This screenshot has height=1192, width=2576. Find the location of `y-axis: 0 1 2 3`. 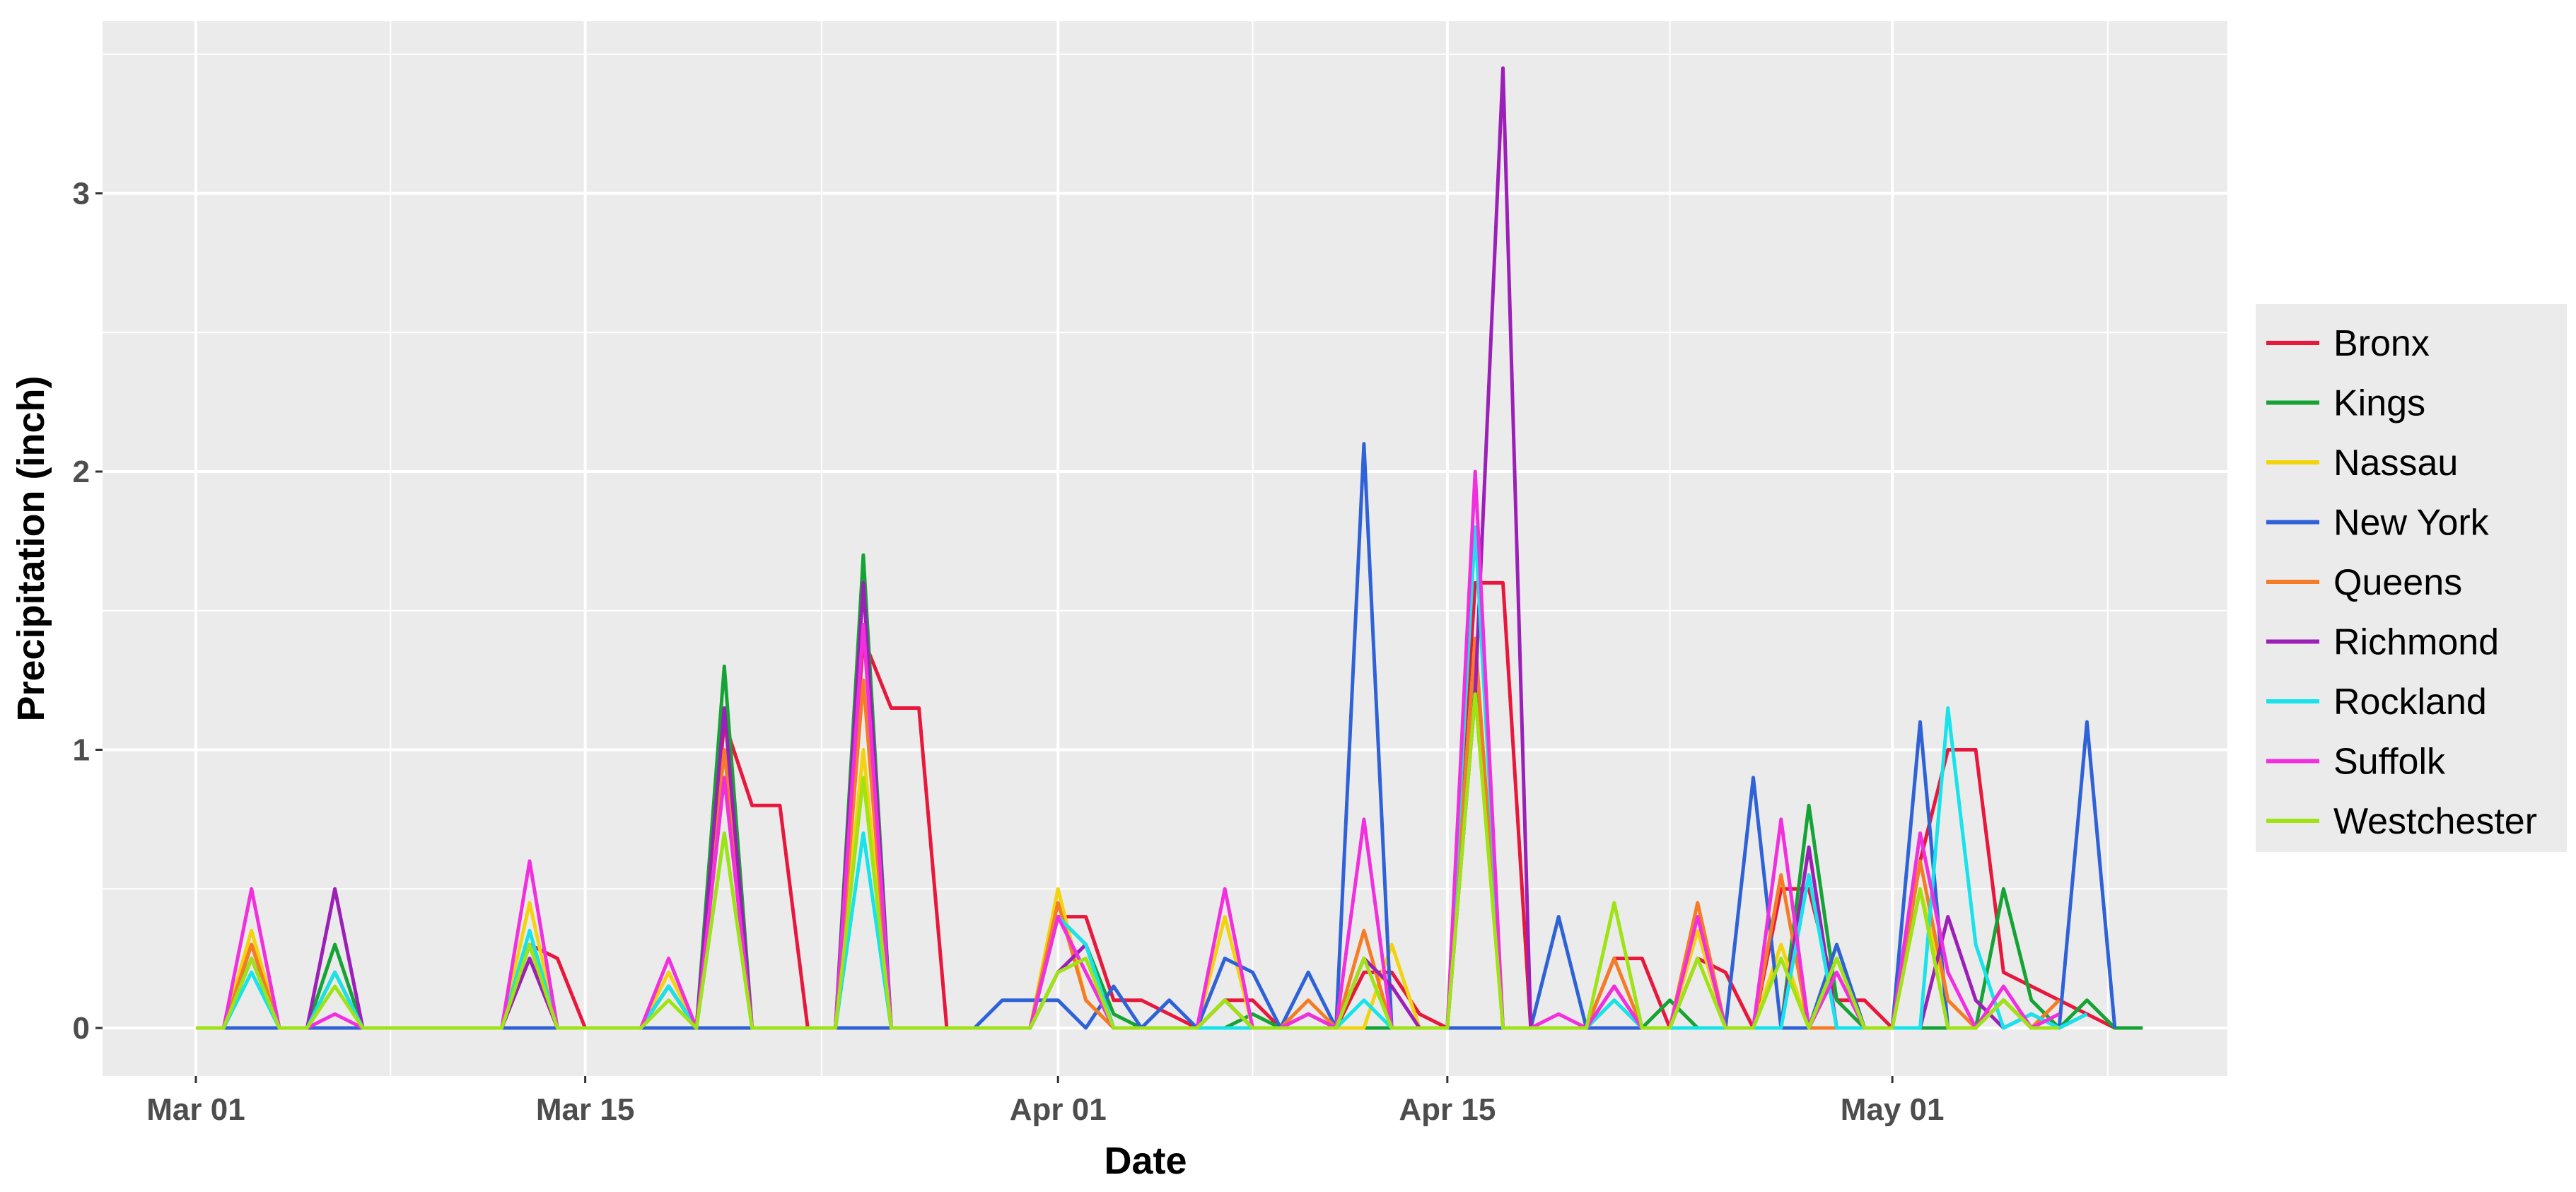

y-axis: 0 1 2 3 is located at coordinates (88, 611).